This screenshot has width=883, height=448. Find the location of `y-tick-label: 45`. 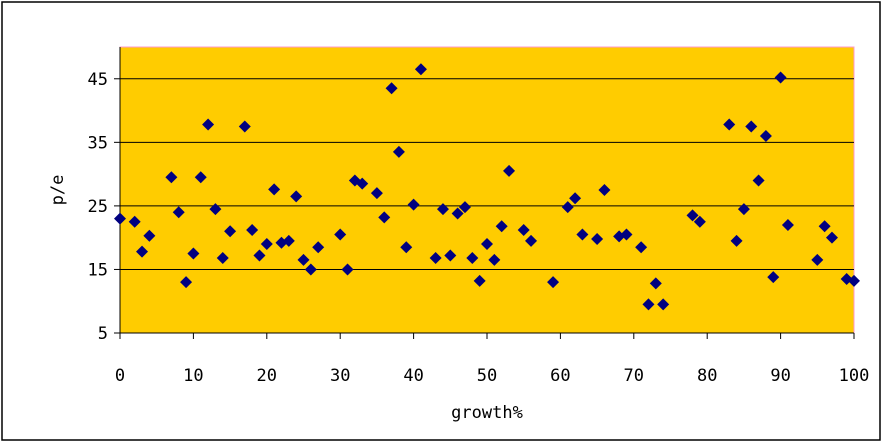

y-tick-label: 45 is located at coordinates (98, 80).